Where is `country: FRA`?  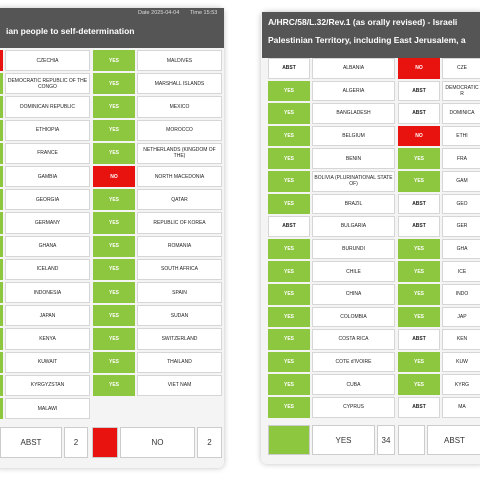 country: FRA is located at coordinates (461, 158).